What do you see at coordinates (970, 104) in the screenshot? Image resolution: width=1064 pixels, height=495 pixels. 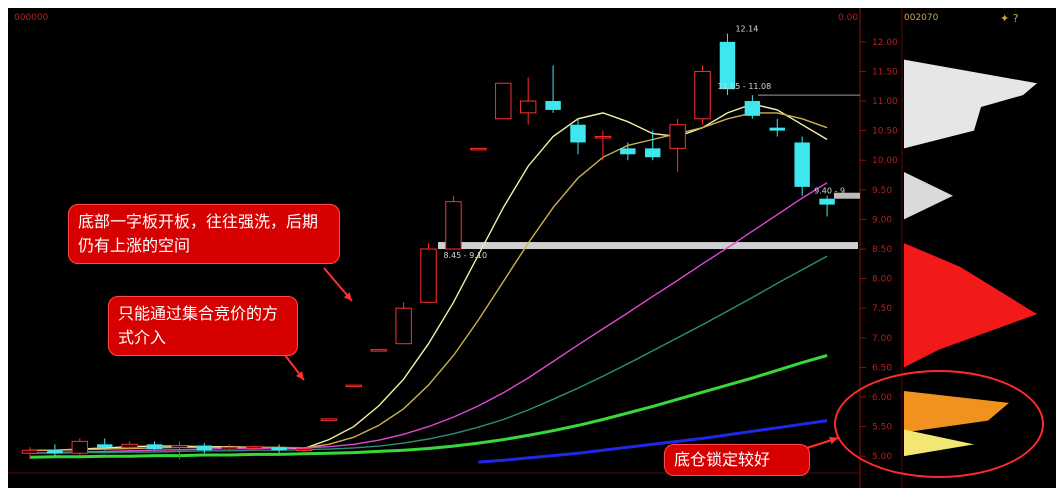 I see `profile-white-upper` at bounding box center [970, 104].